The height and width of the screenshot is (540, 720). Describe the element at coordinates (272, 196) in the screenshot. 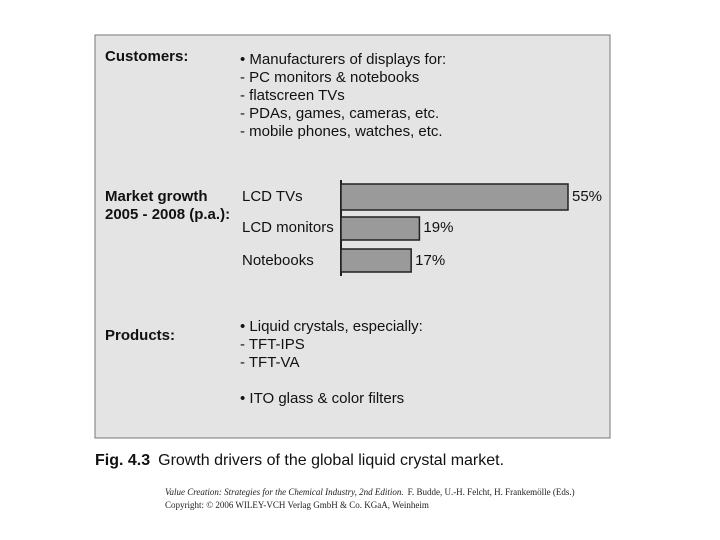

I see `category-label: LCD TVs` at that location.